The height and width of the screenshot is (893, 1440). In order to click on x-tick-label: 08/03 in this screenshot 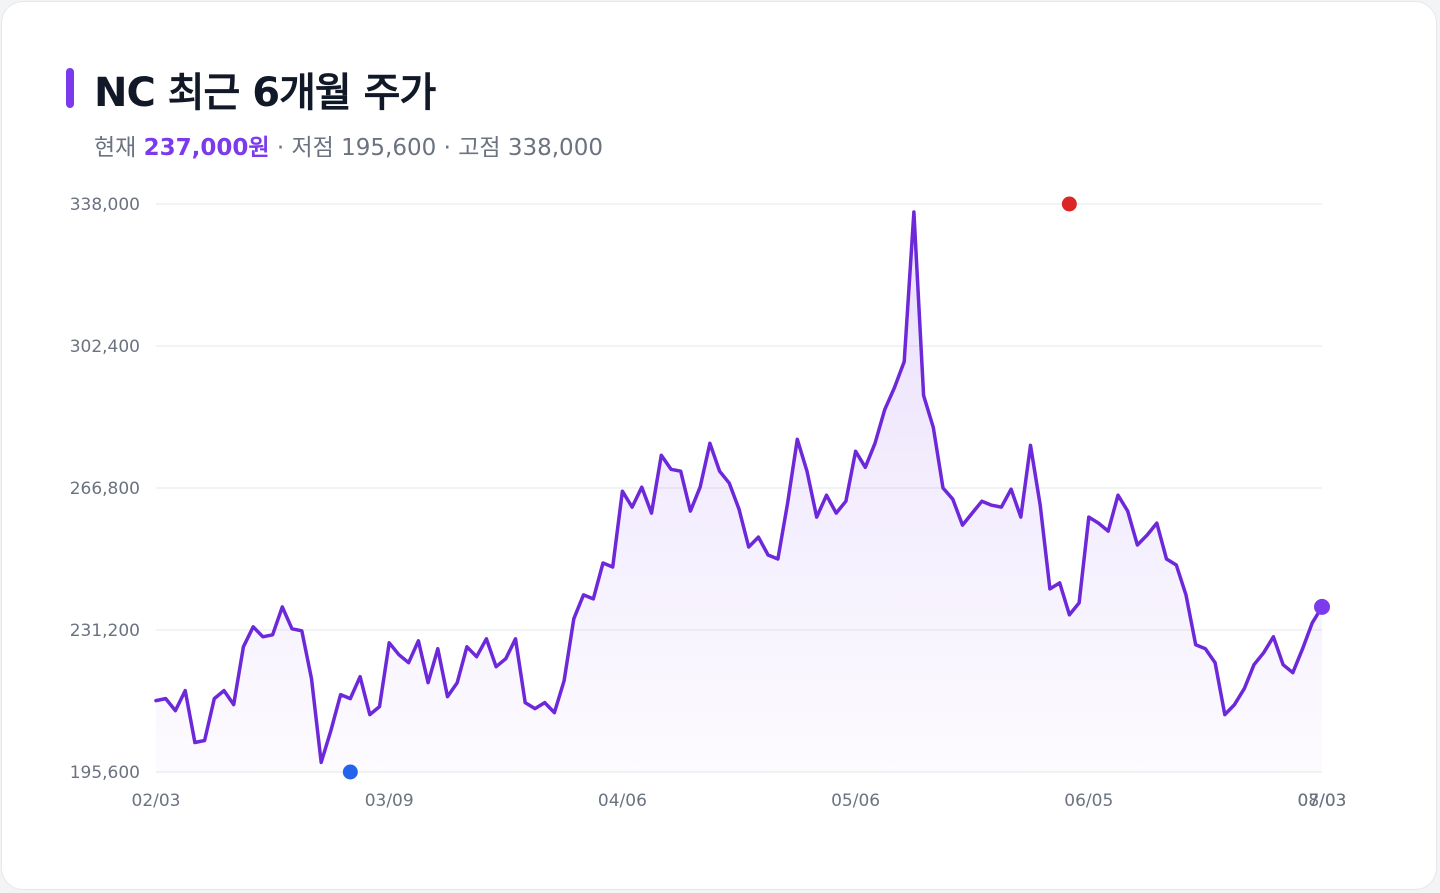, I will do `click(1322, 801)`.